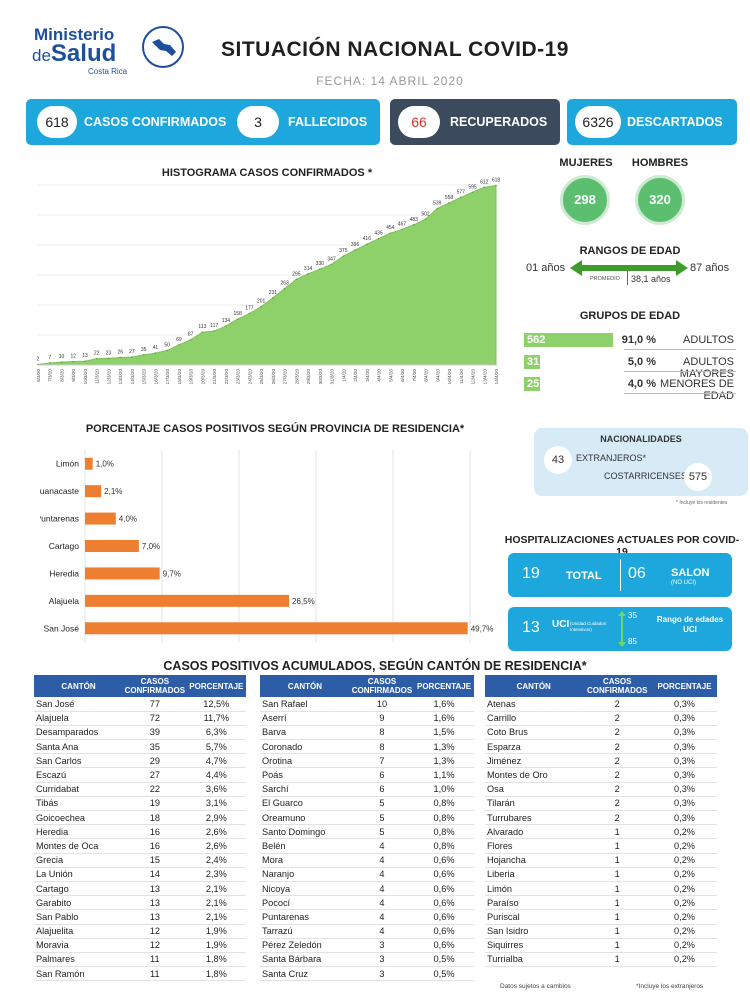 Image resolution: width=750 pixels, height=999 pixels. What do you see at coordinates (534, 889) in the screenshot?
I see `canton-name: Limón` at bounding box center [534, 889].